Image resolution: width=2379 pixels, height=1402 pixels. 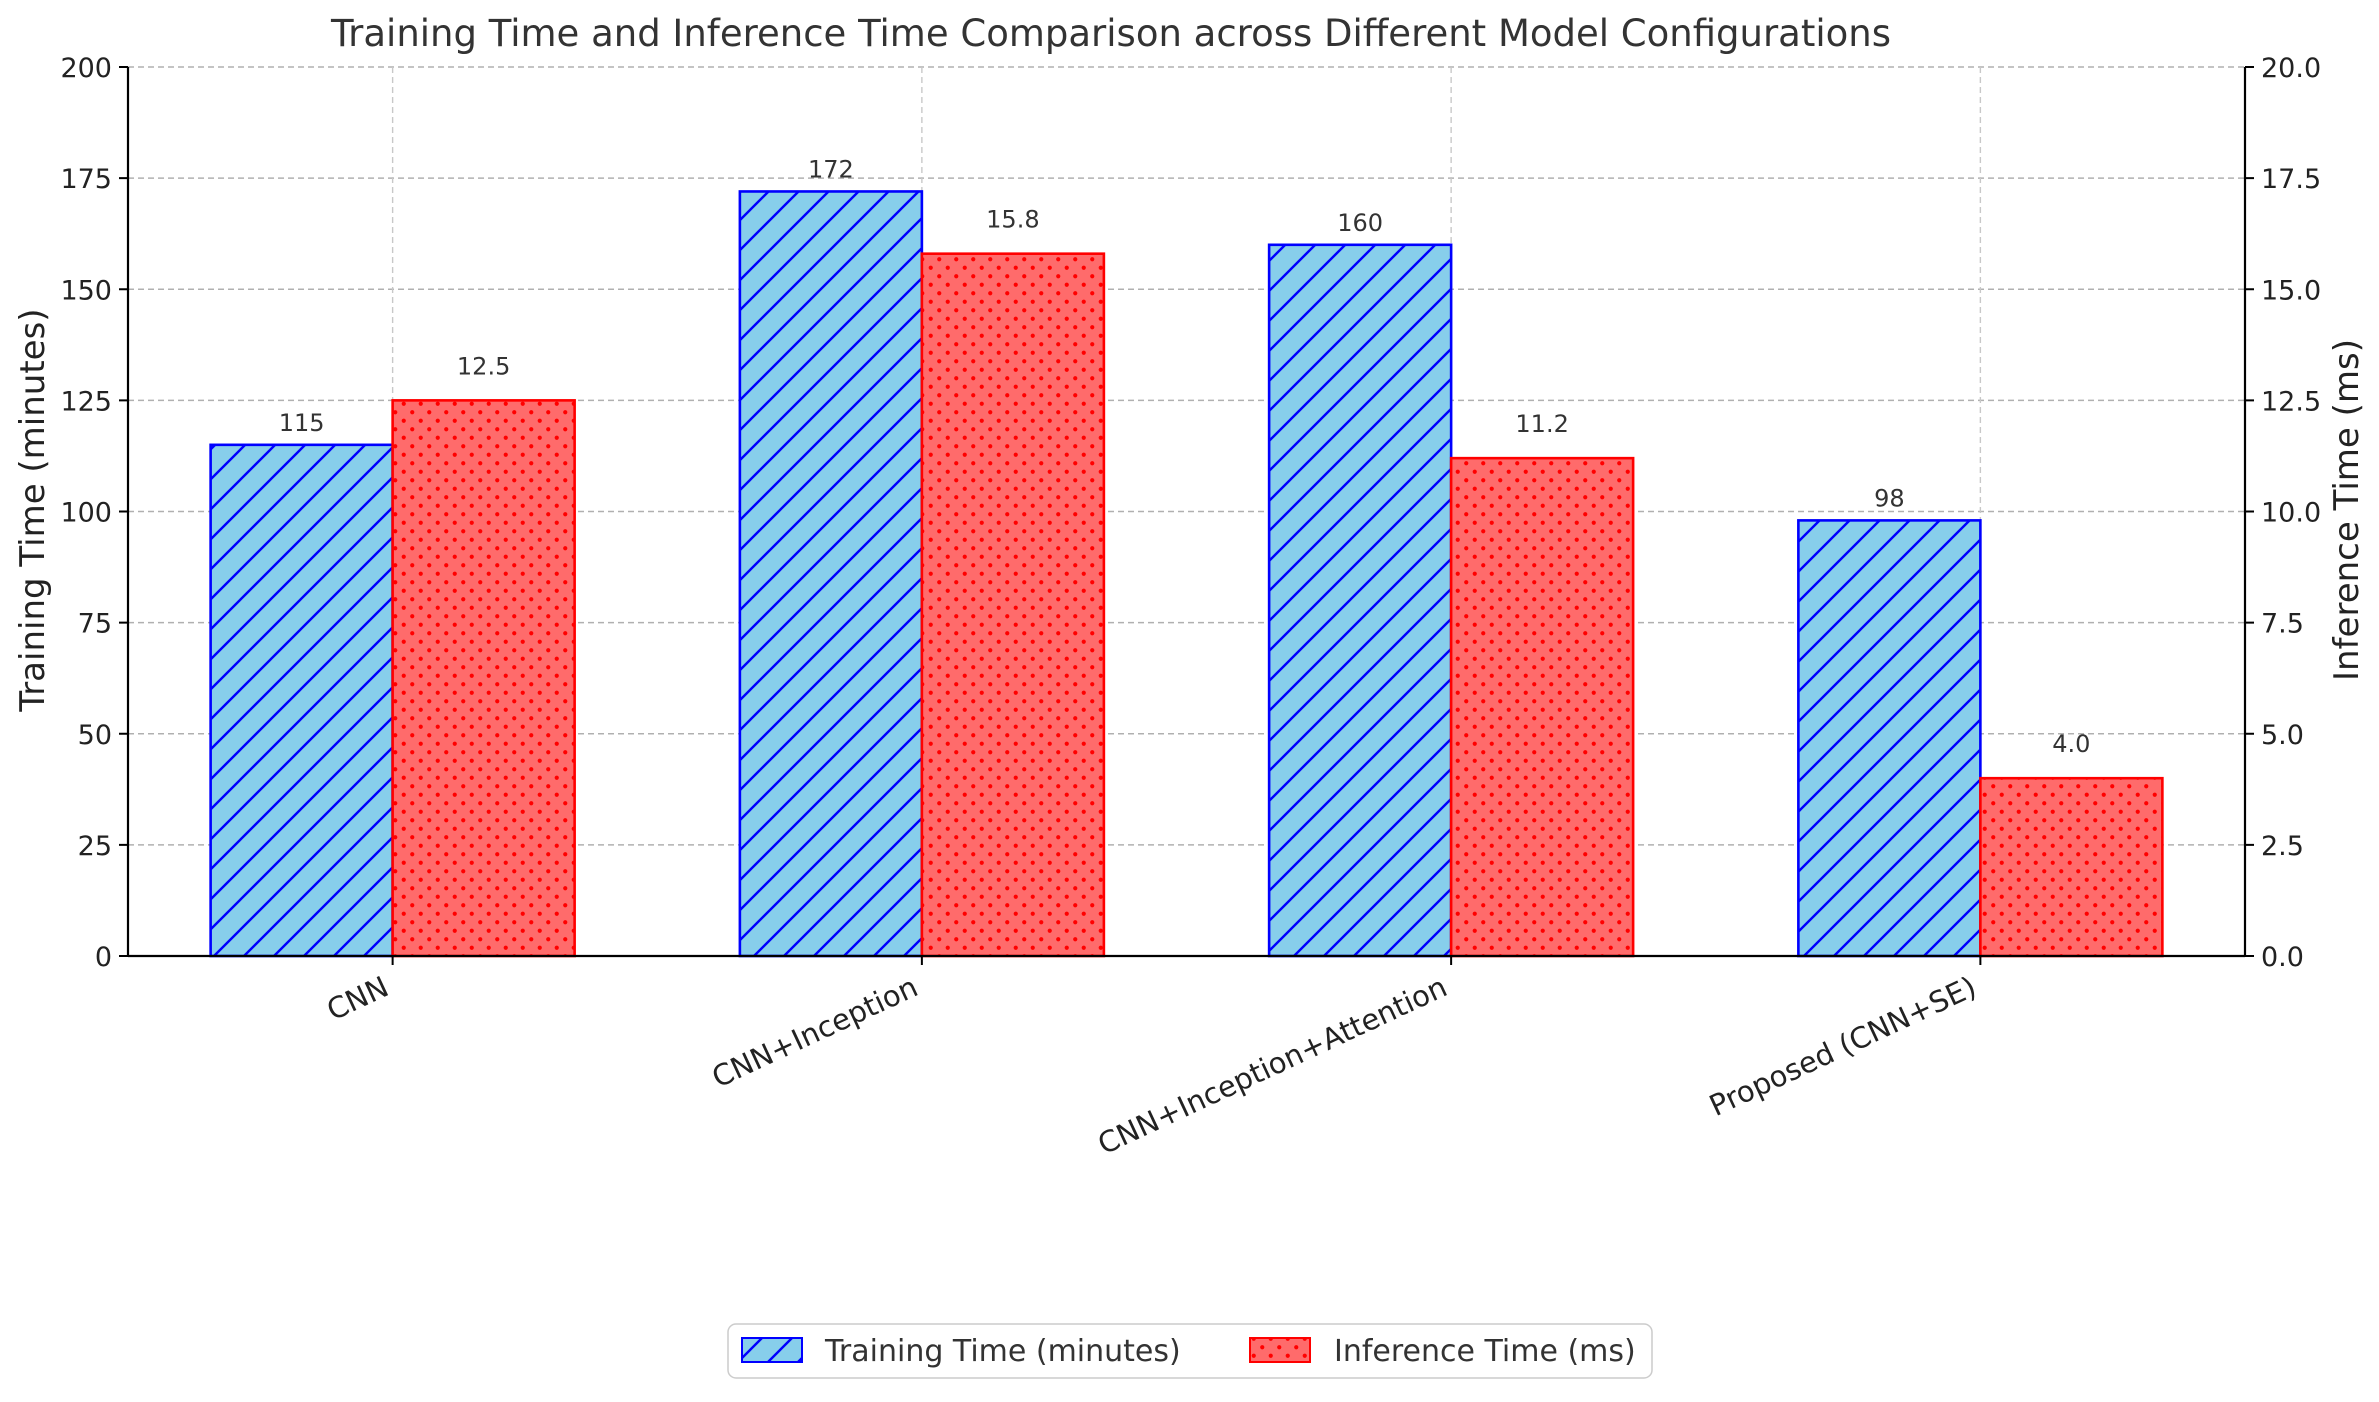 I want to click on y-axis-right-tick-label: 0.0, so click(x=2282, y=957).